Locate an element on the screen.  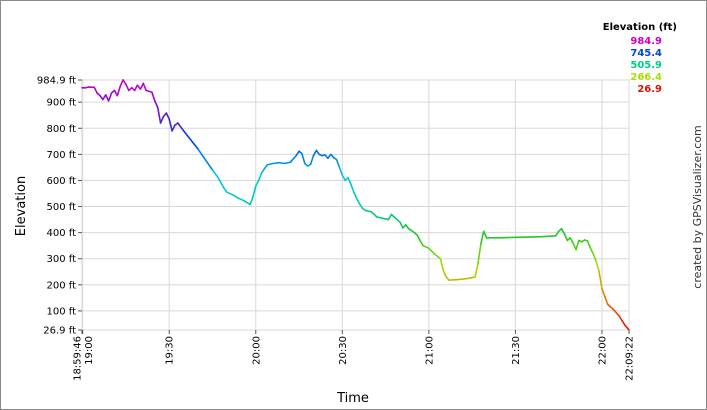
x-tick-label: 20:30 is located at coordinates (343, 350).